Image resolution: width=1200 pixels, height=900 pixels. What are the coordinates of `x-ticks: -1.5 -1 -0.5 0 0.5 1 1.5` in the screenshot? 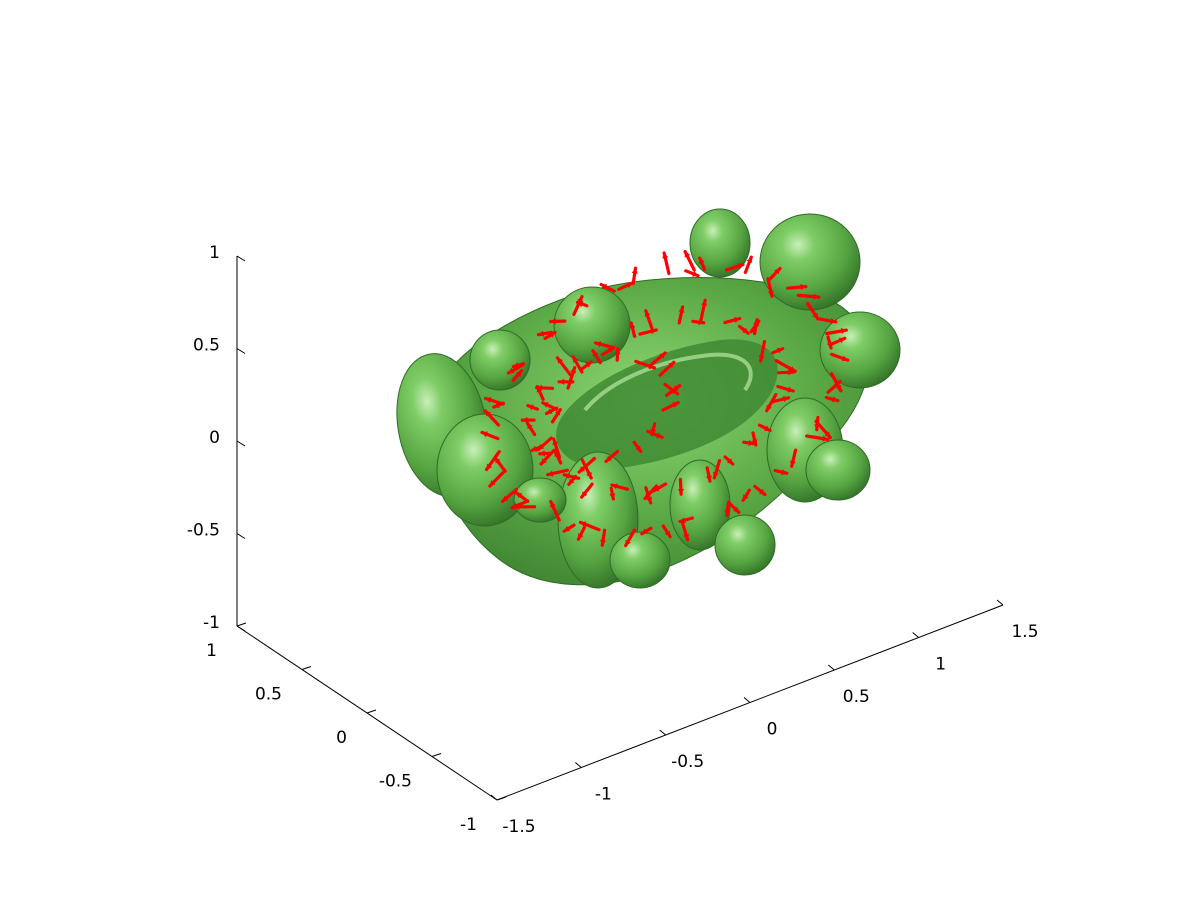 It's located at (764, 718).